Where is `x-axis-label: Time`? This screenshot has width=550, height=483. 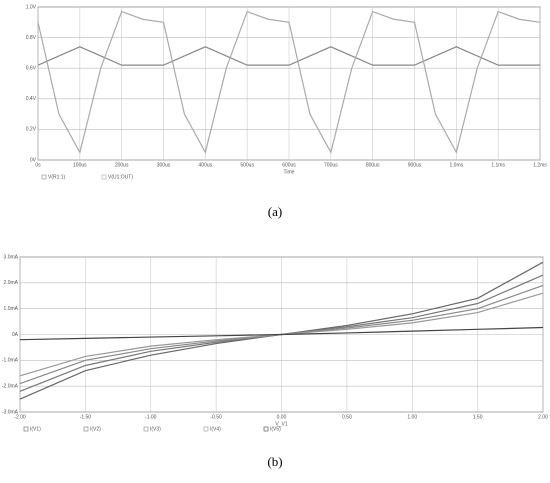 x-axis-label: Time is located at coordinates (289, 172).